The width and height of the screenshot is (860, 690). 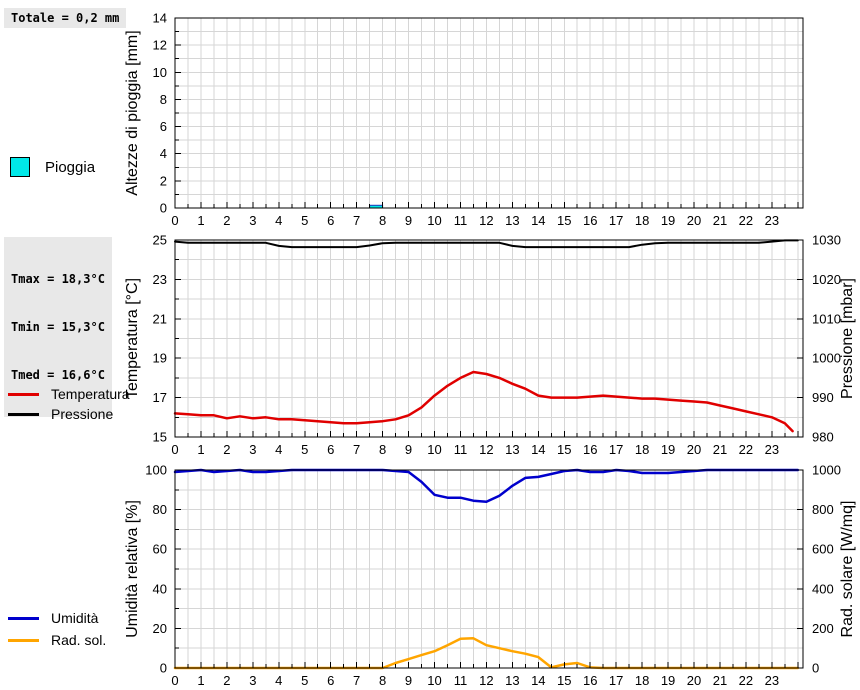 I want to click on umidit--line, so click(x=486, y=485).